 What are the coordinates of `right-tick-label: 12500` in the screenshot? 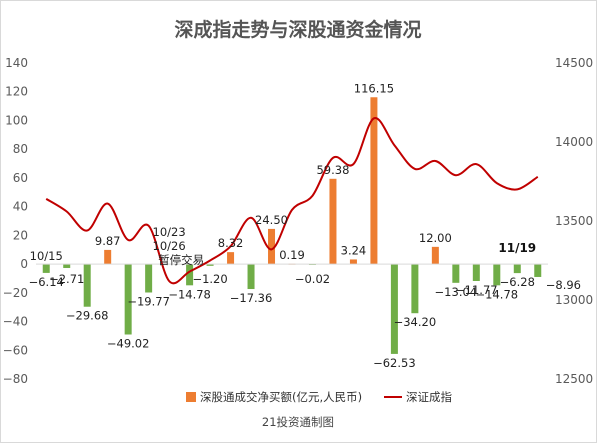 It's located at (574, 379).